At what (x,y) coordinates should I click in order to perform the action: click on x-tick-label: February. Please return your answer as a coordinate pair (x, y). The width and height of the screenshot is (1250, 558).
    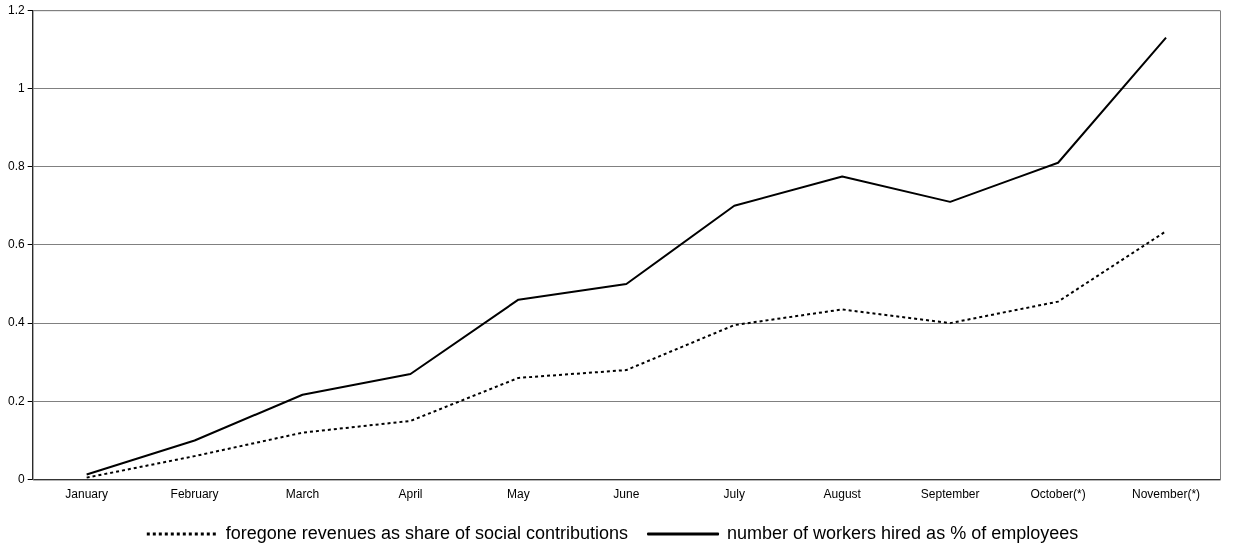
    Looking at the image, I should click on (194, 494).